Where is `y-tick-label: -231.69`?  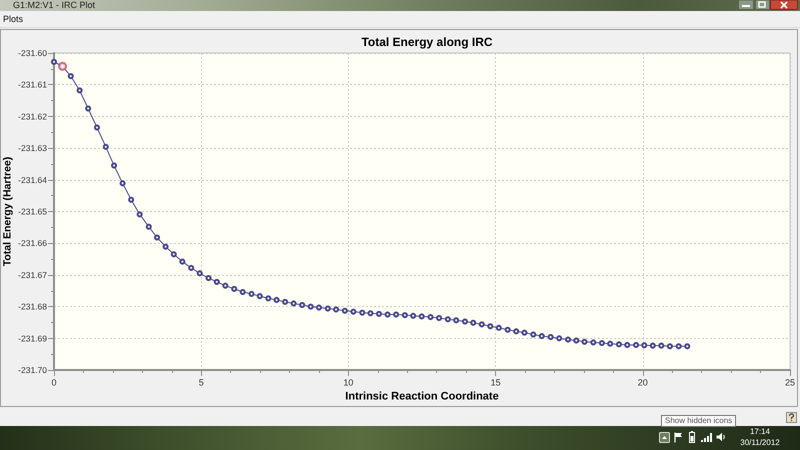 y-tick-label: -231.69 is located at coordinates (33, 338).